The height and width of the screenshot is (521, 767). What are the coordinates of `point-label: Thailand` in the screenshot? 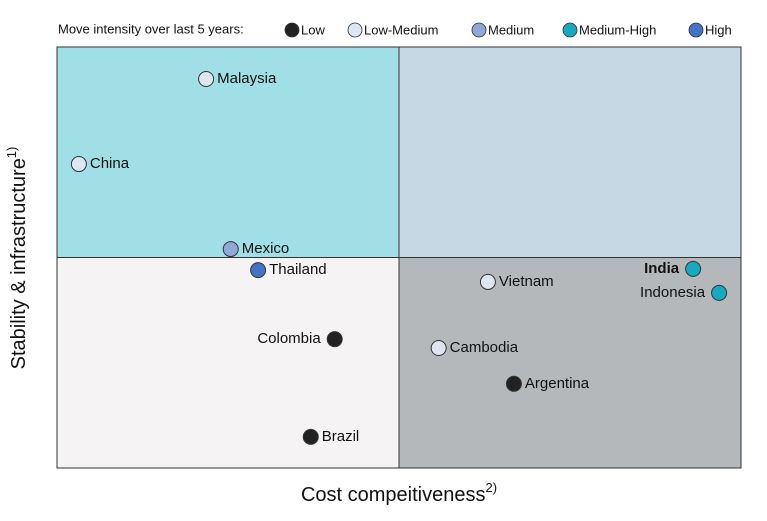 It's located at (298, 269).